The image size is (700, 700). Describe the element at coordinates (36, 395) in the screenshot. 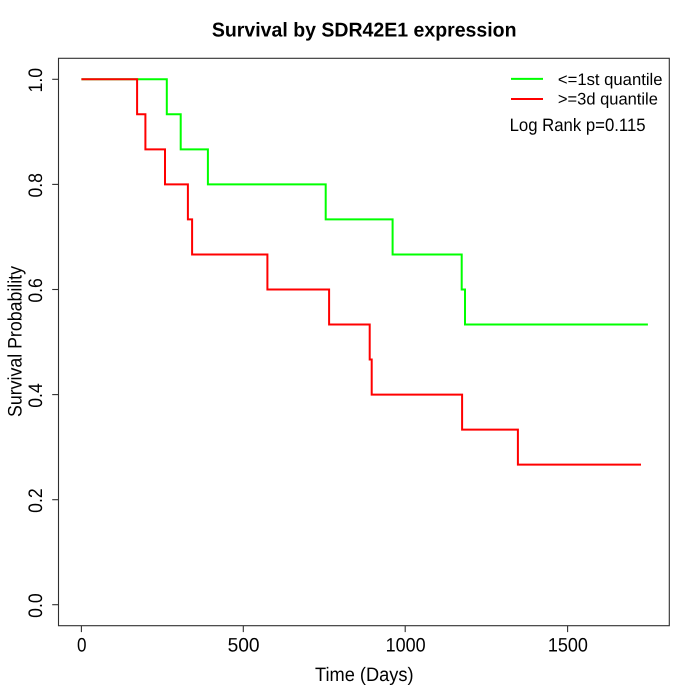

I see `svg-text: 0.4` at that location.